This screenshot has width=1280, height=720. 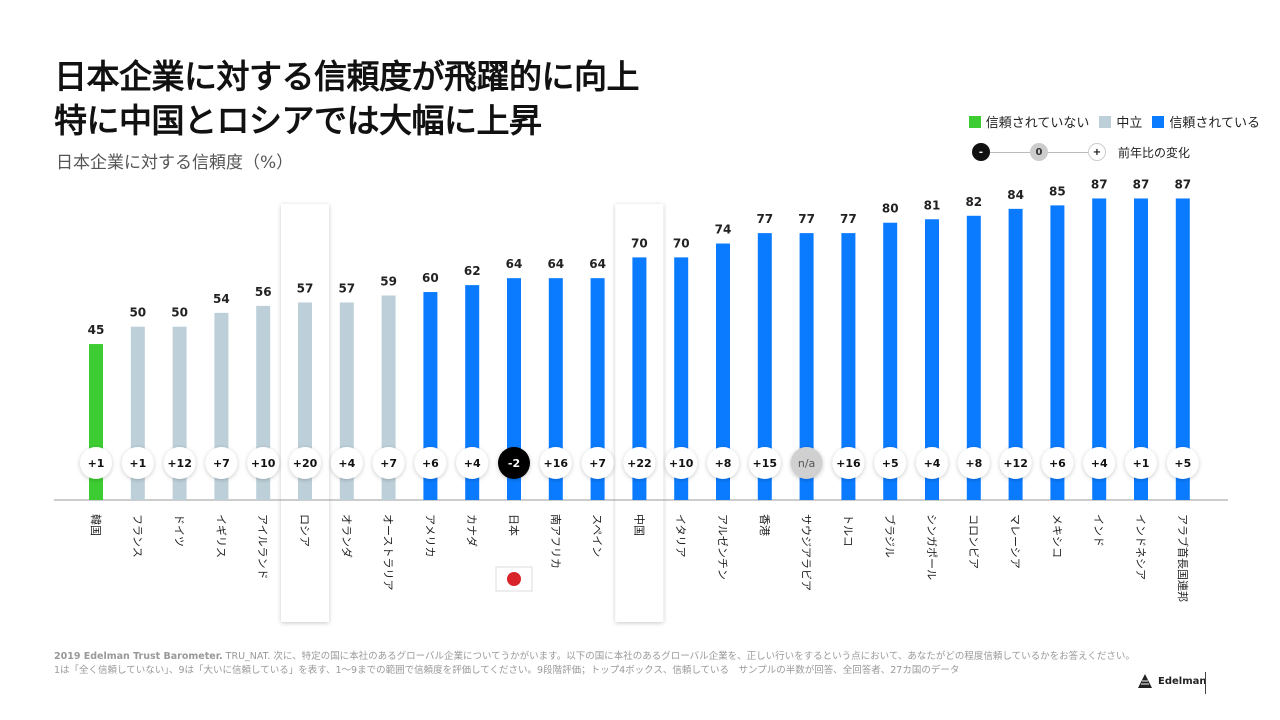 I want to click on data-label: 56, so click(x=263, y=292).